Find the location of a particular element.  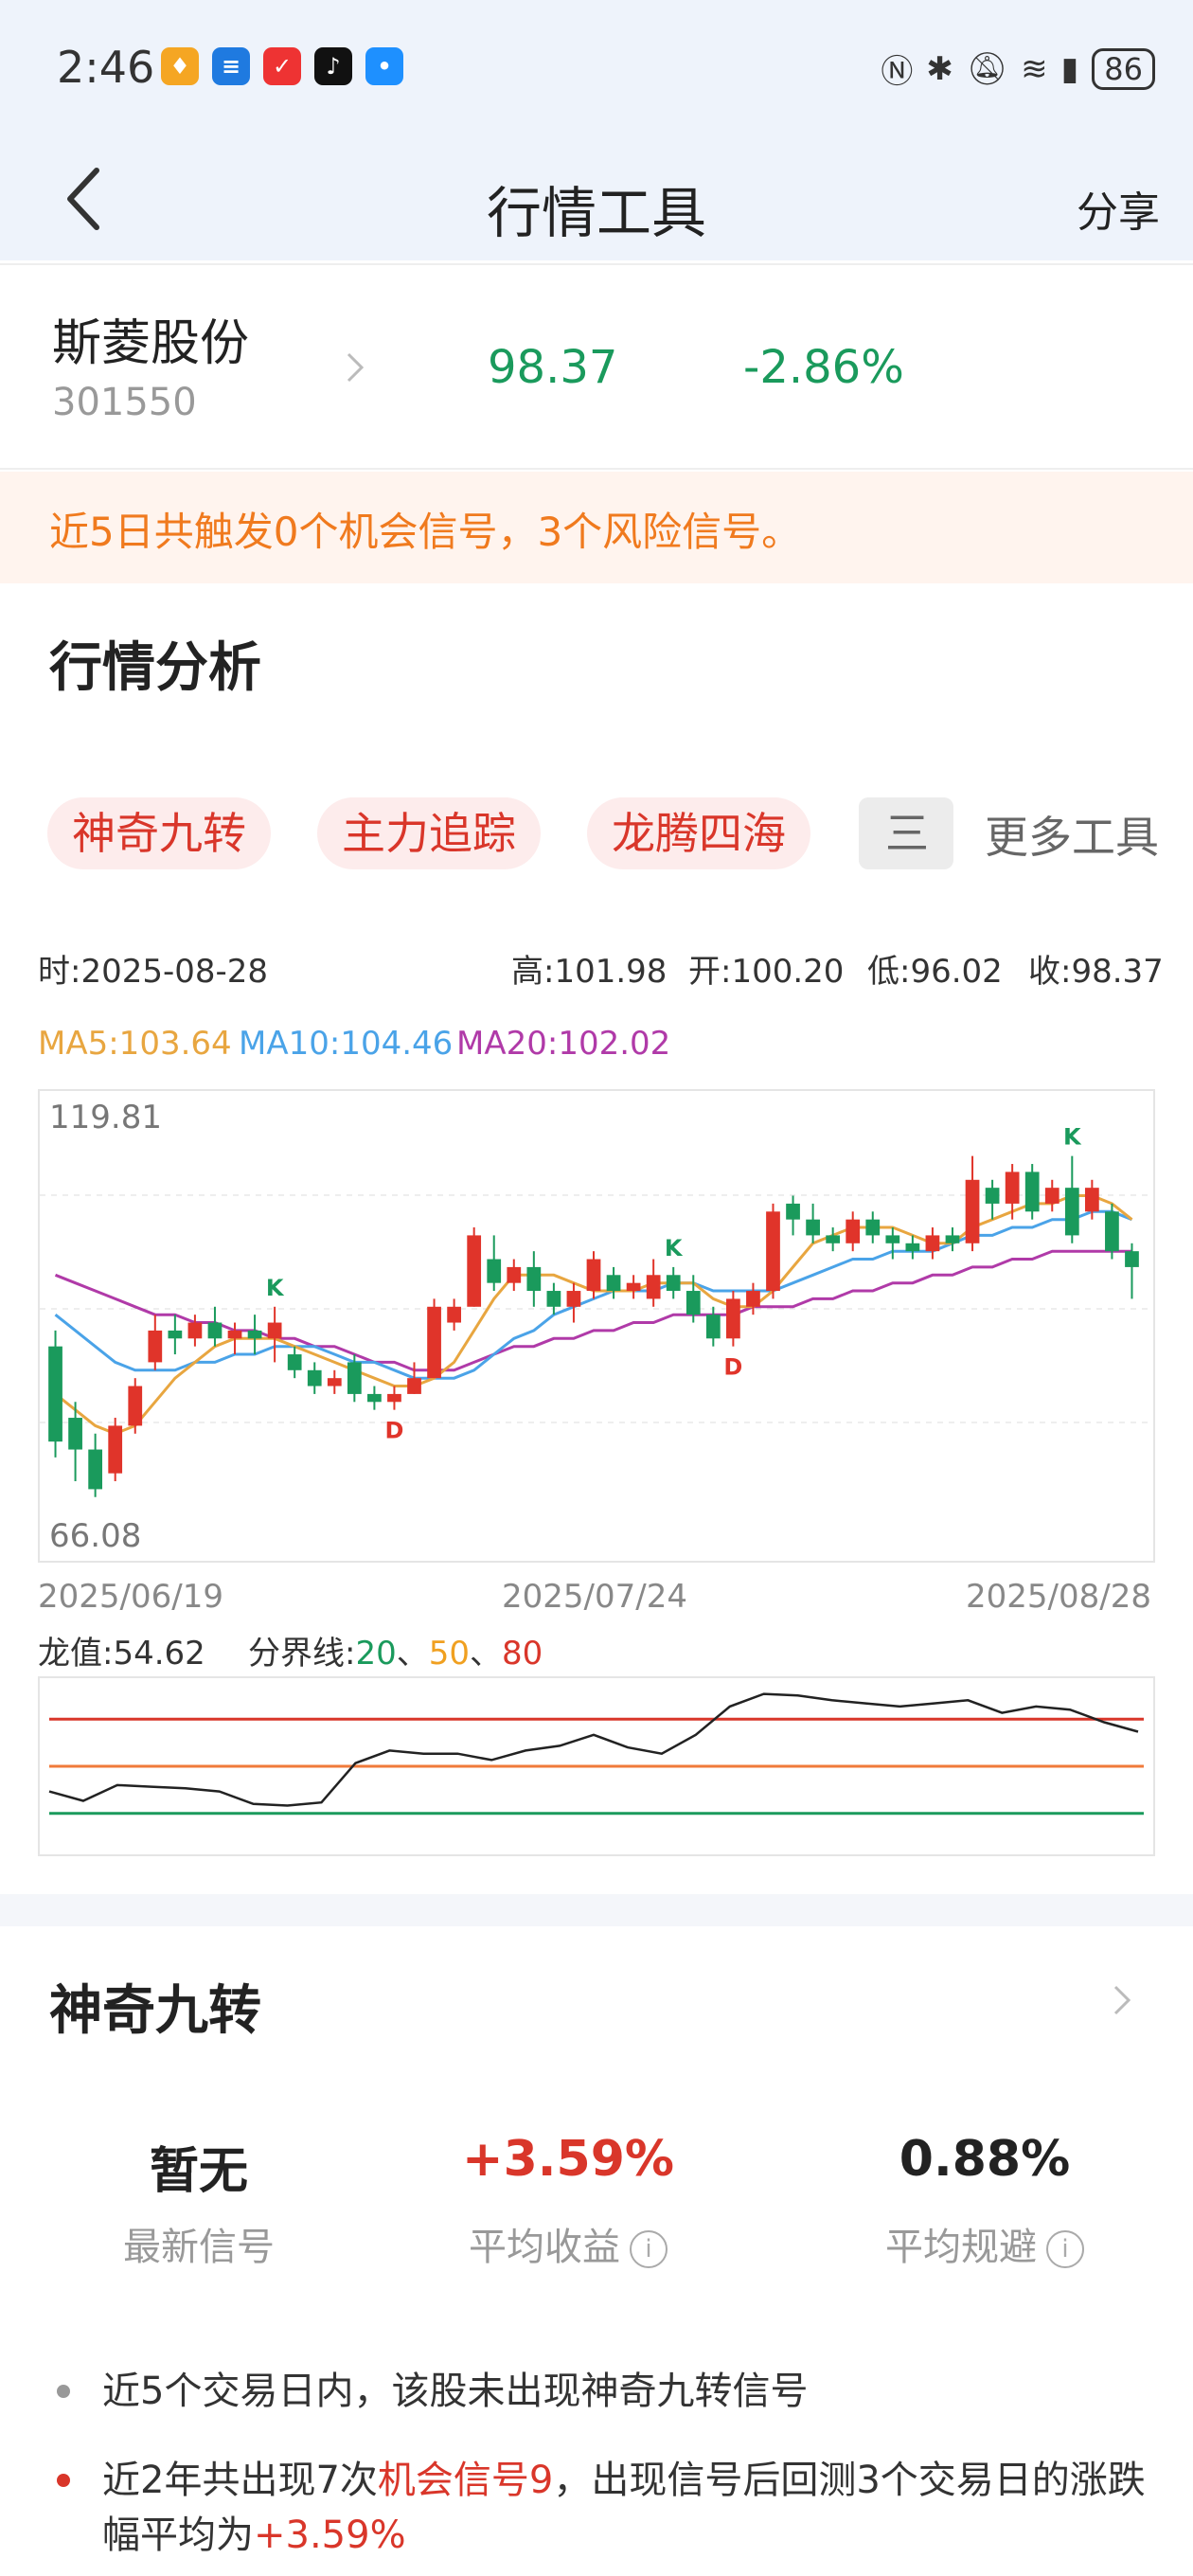

kline-open: 开:100.20 is located at coordinates (766, 972).